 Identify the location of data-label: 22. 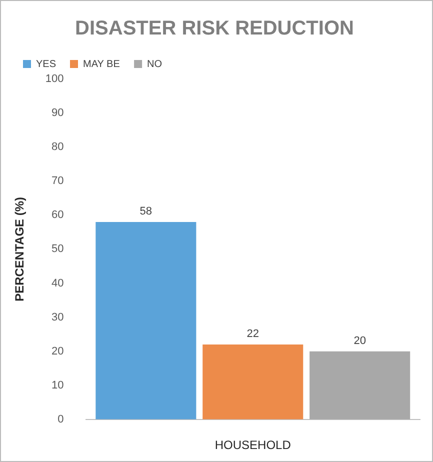
(252, 334).